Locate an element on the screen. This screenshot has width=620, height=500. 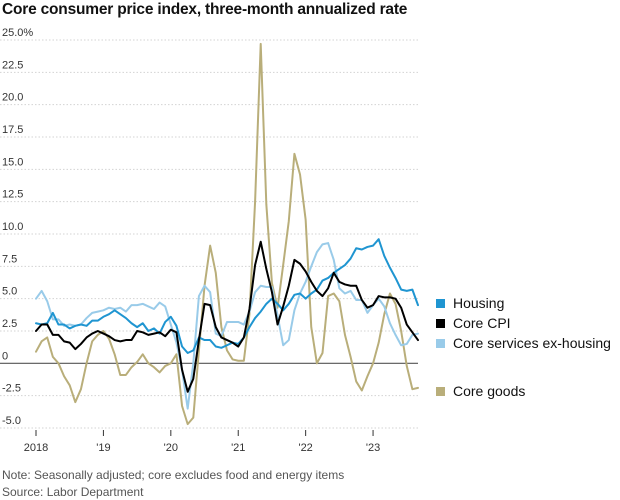
x-tick-label: '21 is located at coordinates (238, 448).